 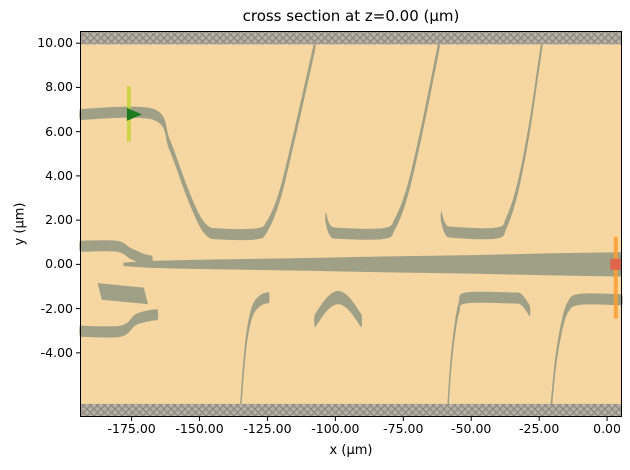 I want to click on x-tick-label: -125.00, so click(x=267, y=428).